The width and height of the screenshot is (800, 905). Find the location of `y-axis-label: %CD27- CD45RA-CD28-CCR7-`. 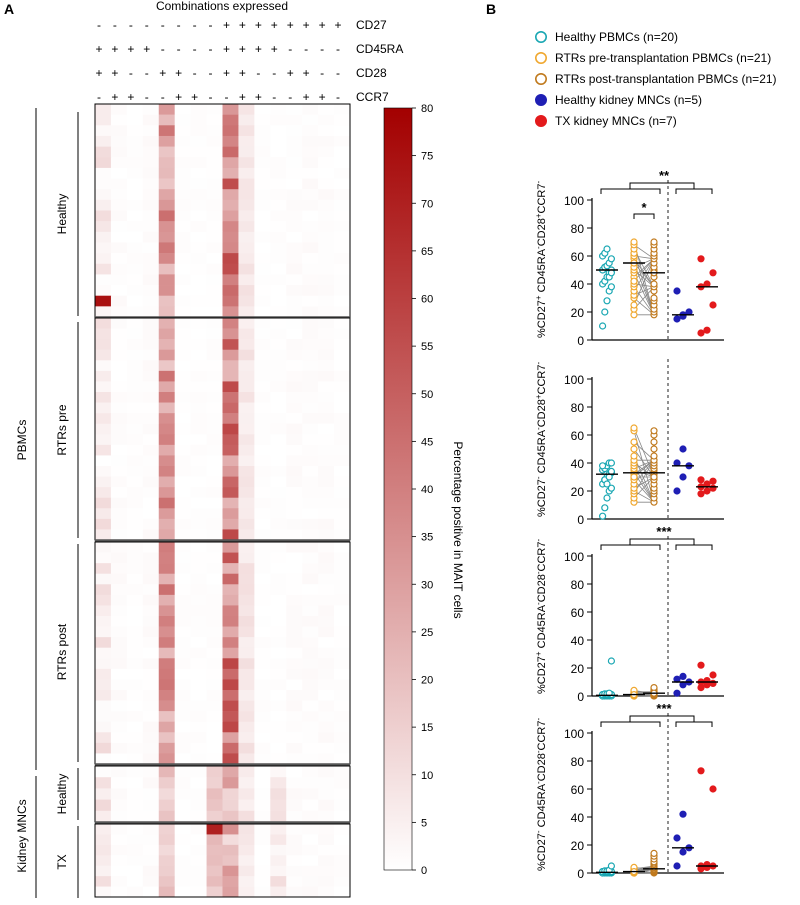

y-axis-label: %CD27- CD45RA-CD28-CCR7- is located at coordinates (541, 794).